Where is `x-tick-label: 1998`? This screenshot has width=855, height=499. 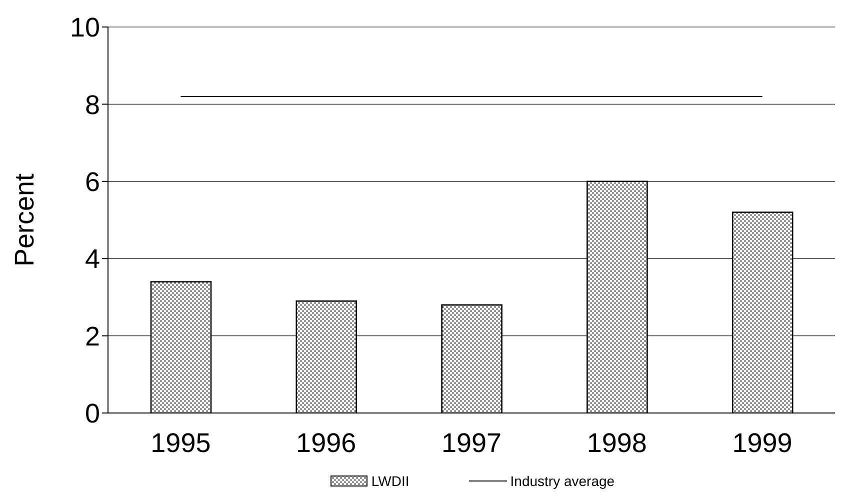 x-tick-label: 1998 is located at coordinates (616, 443).